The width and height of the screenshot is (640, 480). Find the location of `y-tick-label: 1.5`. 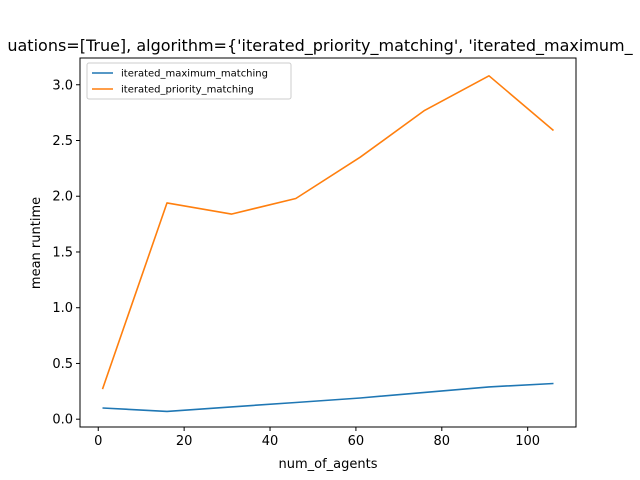

y-tick-label: 1.5 is located at coordinates (62, 252).